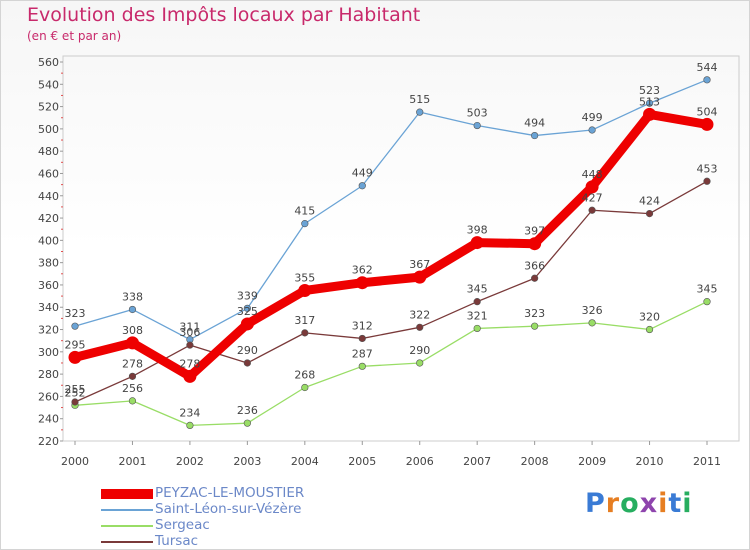 The image size is (750, 550). Describe the element at coordinates (247, 295) in the screenshot. I see `data-label: 339` at that location.